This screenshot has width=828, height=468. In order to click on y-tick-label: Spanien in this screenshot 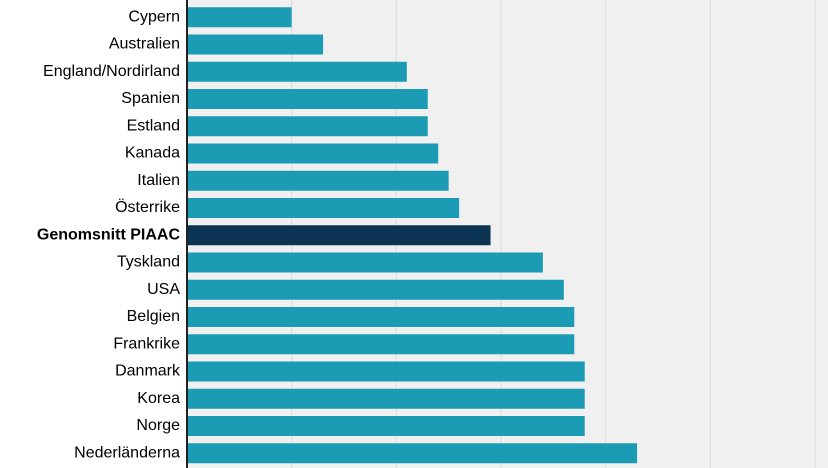, I will do `click(150, 98)`.